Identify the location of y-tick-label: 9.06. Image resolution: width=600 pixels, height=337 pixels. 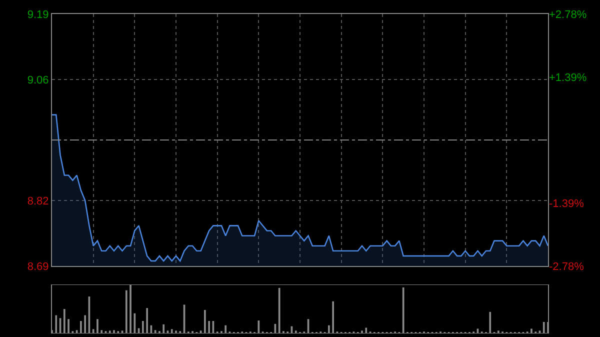
(38, 80).